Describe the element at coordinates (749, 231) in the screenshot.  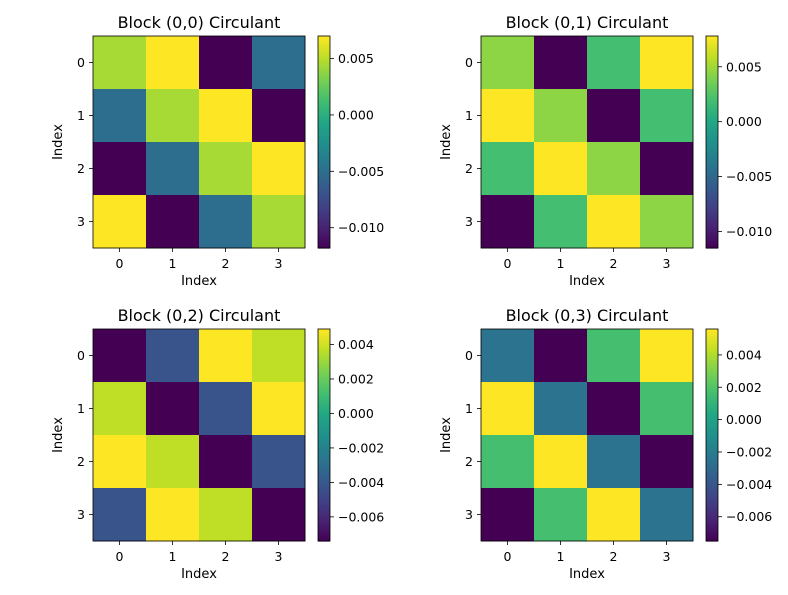
I see `colorbar-tick-label: −0.010` at that location.